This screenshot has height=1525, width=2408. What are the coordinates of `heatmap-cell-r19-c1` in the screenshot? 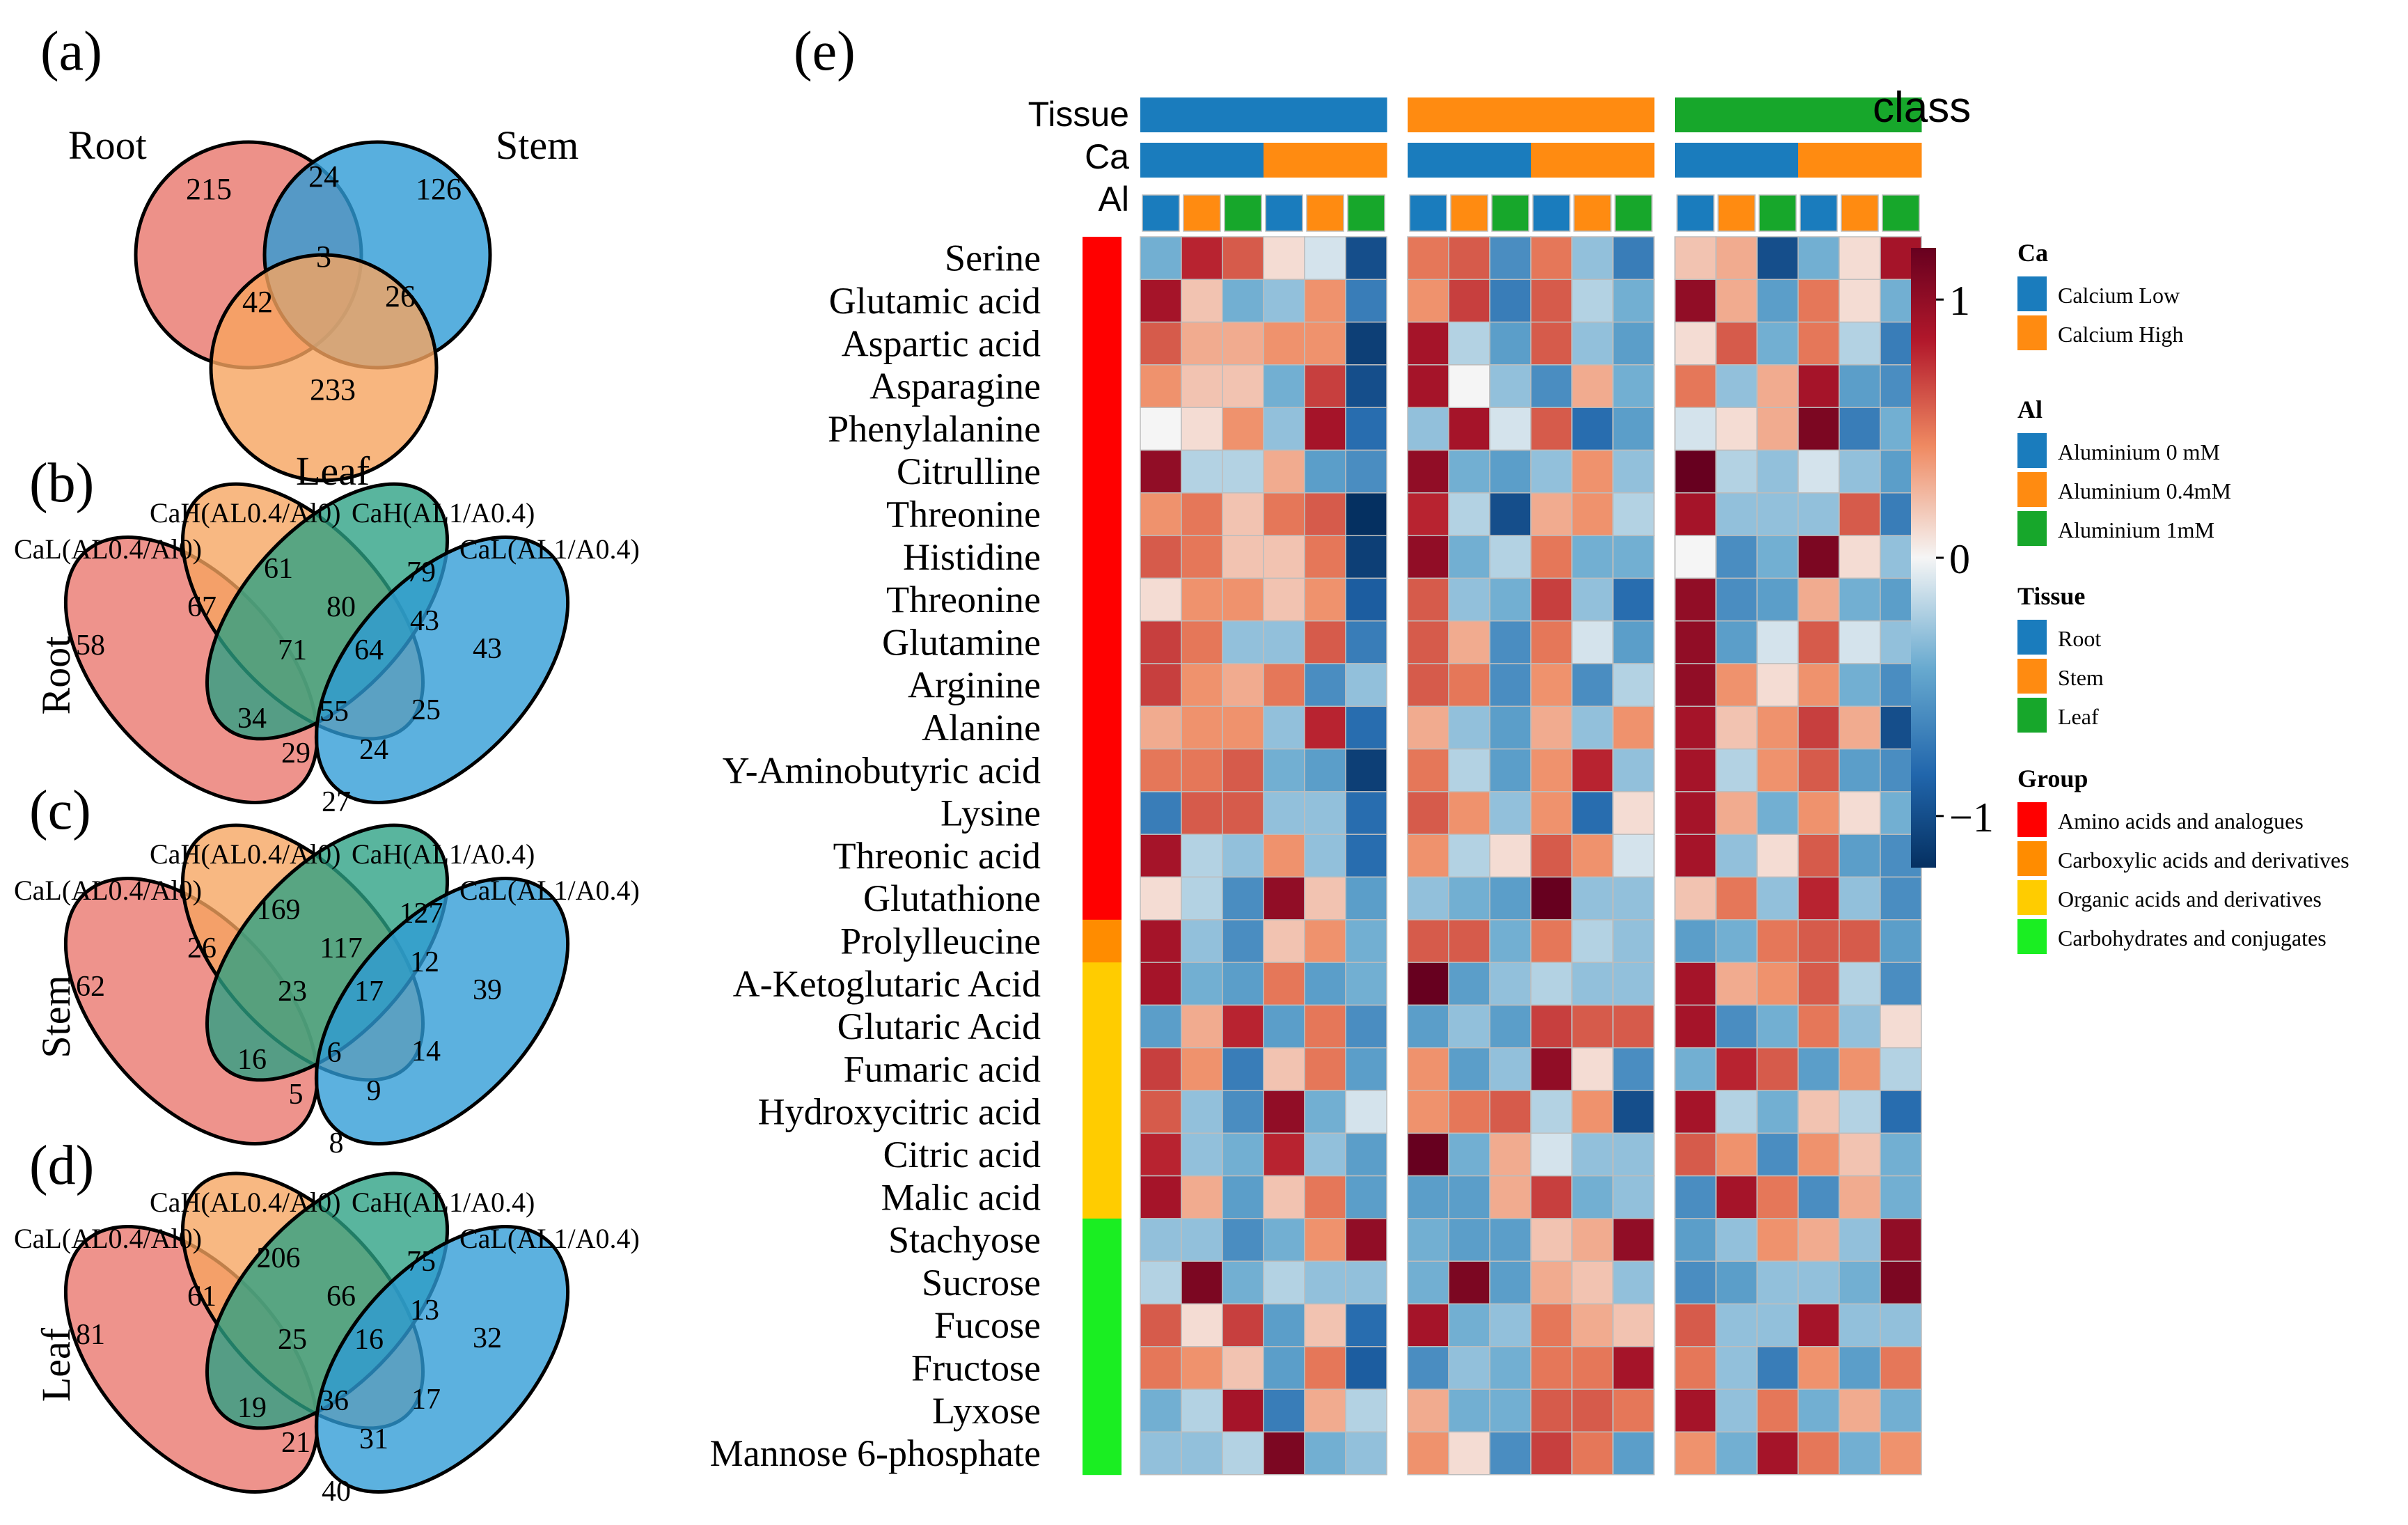 It's located at (1202, 1069).